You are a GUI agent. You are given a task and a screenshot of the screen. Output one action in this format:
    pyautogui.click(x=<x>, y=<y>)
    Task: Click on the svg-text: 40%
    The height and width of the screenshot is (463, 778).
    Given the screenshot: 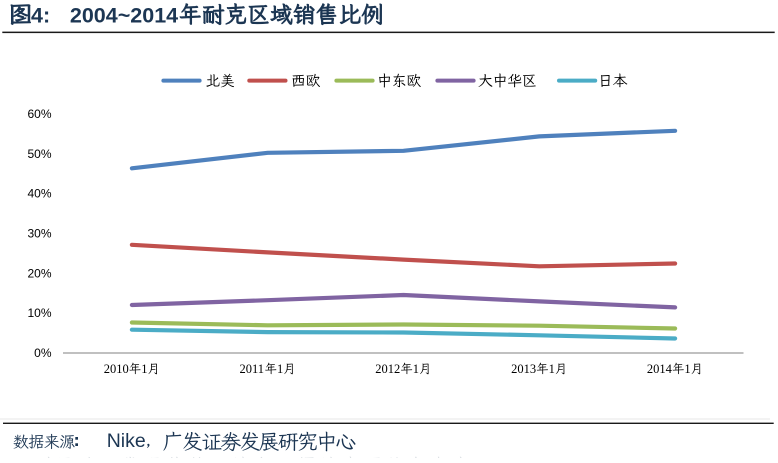 What is the action you would take?
    pyautogui.click(x=39, y=194)
    